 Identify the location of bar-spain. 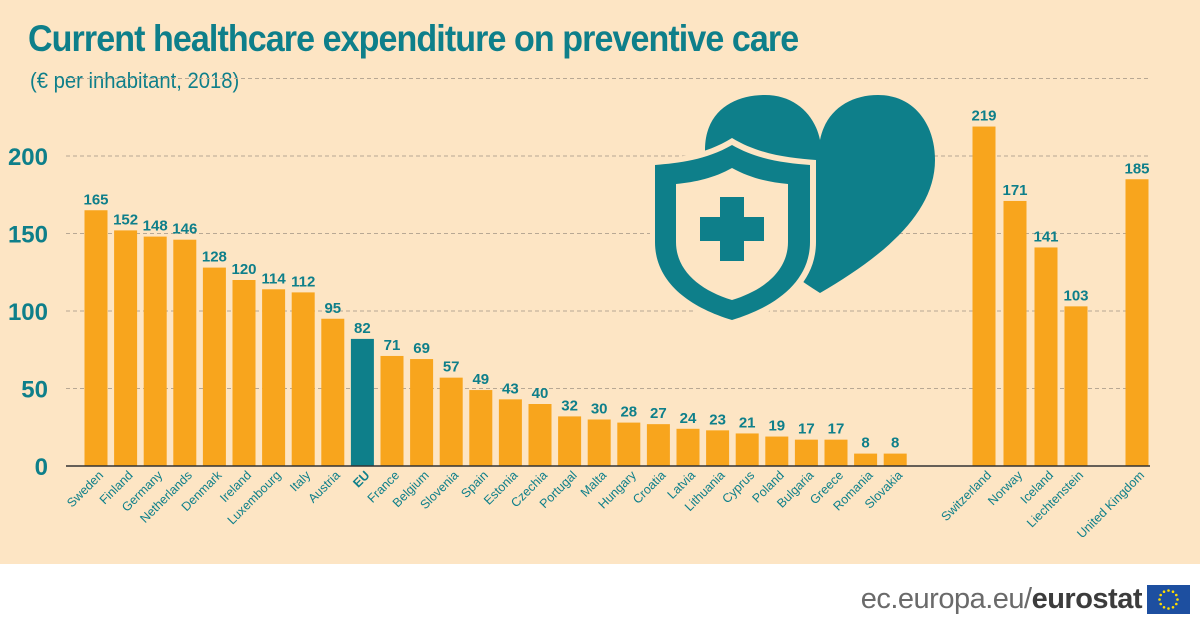
(481, 428).